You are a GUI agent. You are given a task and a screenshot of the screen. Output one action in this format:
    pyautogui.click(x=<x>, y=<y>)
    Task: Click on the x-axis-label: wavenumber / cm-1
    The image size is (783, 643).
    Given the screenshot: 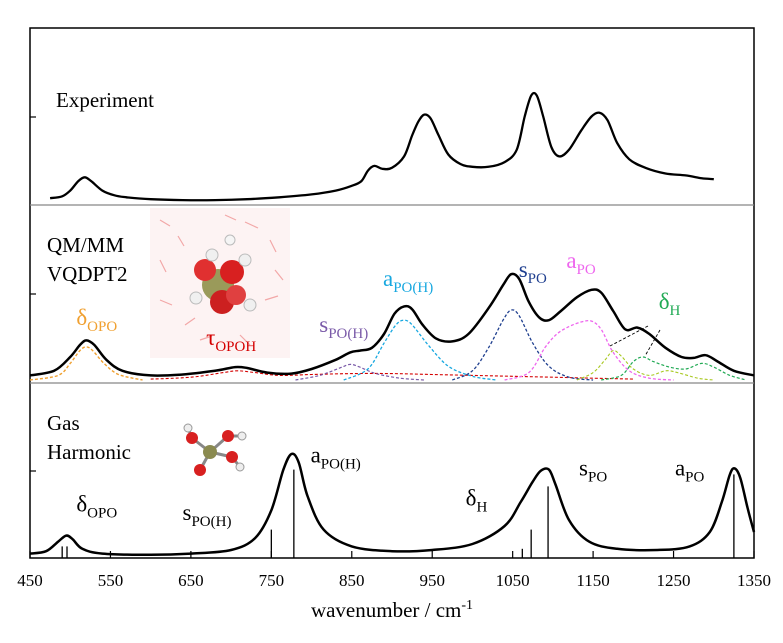 What is the action you would take?
    pyautogui.click(x=392, y=610)
    